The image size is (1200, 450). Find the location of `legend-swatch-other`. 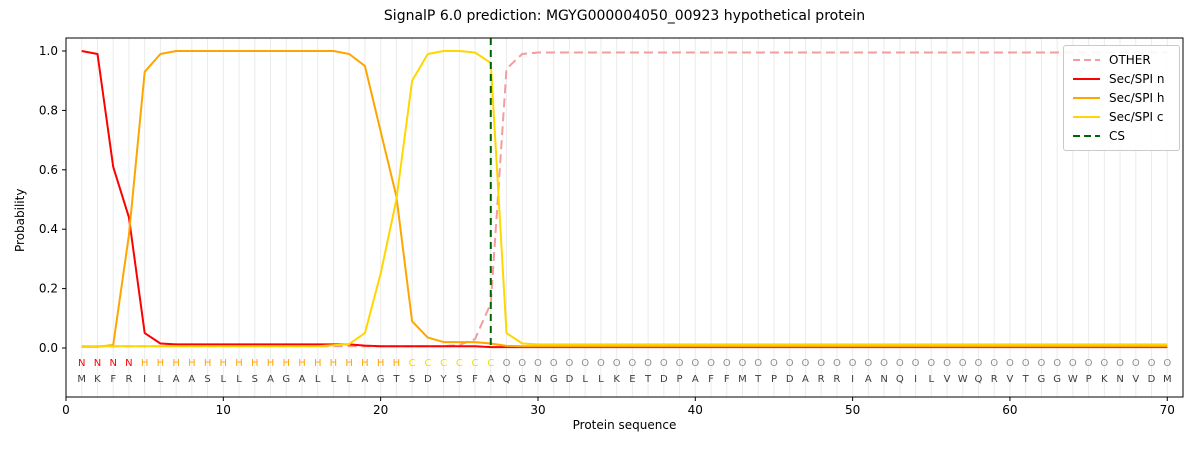

legend-swatch-other is located at coordinates (1086, 59).